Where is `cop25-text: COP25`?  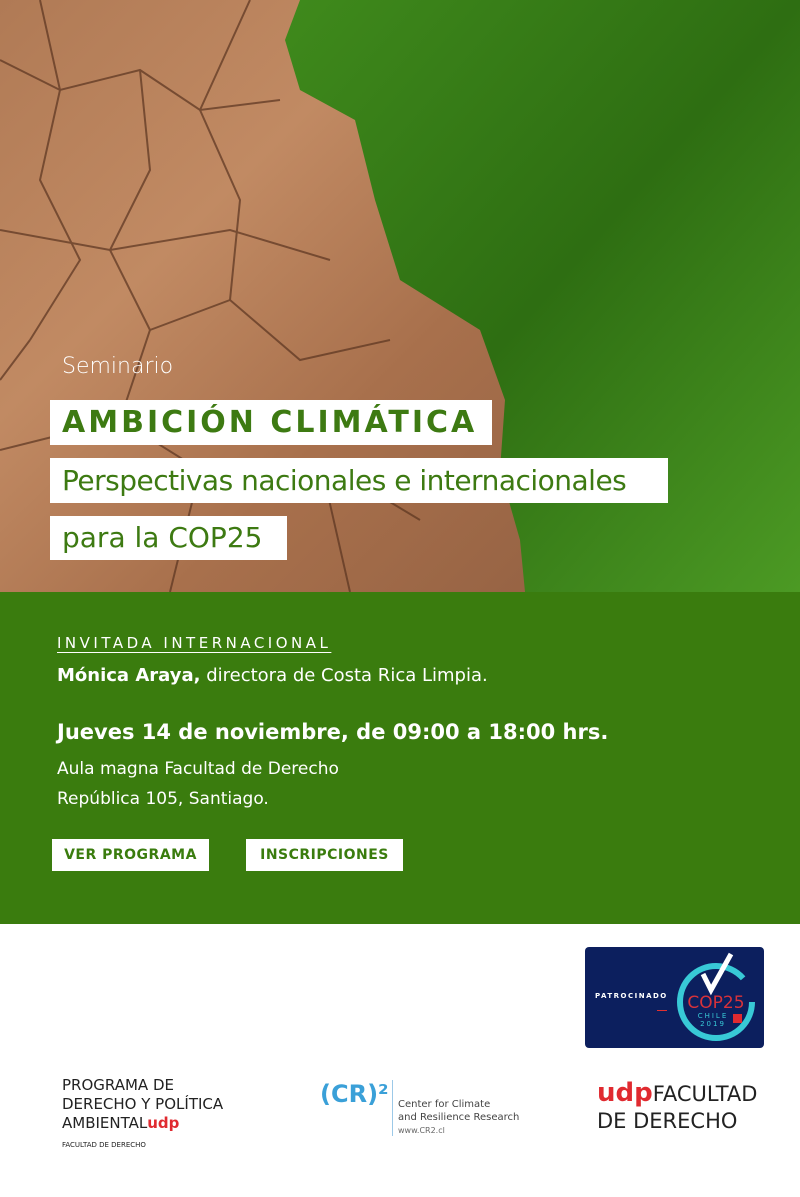 cop25-text: COP25 is located at coordinates (715, 1003).